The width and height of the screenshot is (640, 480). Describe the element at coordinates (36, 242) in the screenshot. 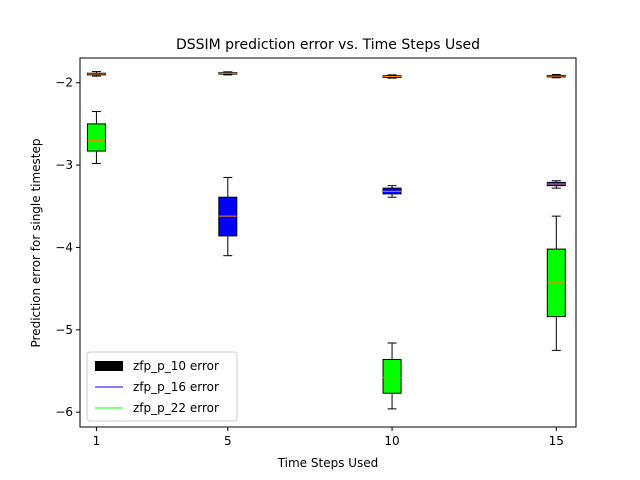

I see `y-axis-label: Prediction error for single timestep` at that location.